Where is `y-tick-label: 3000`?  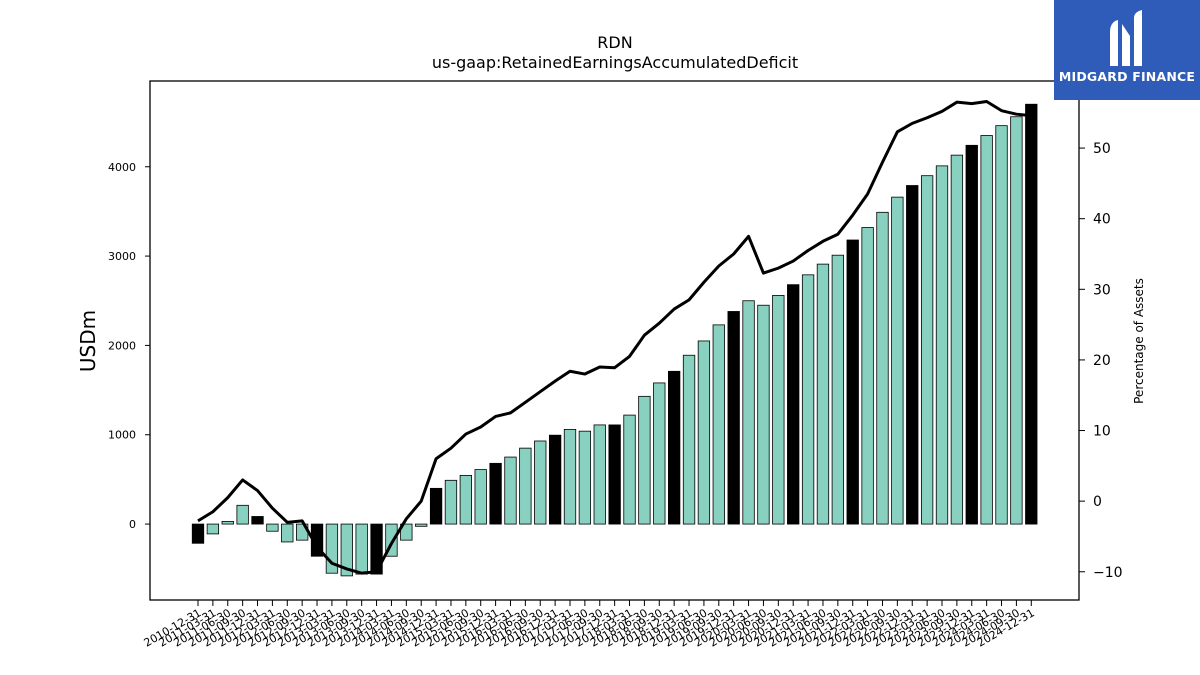 y-tick-label: 3000 is located at coordinates (122, 256).